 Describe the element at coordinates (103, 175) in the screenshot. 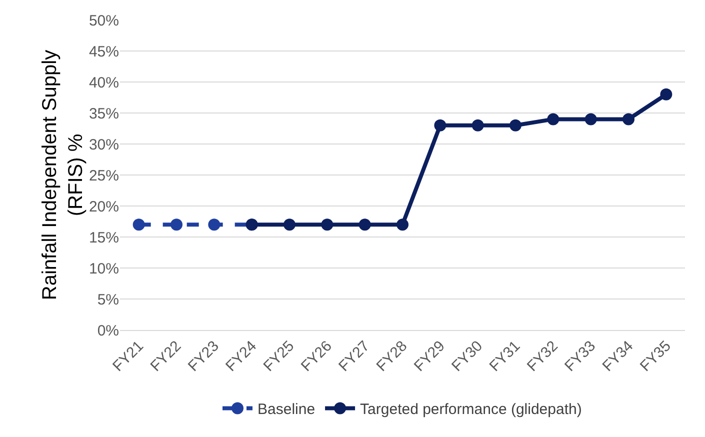

I see `y-tick-label: 25%` at that location.